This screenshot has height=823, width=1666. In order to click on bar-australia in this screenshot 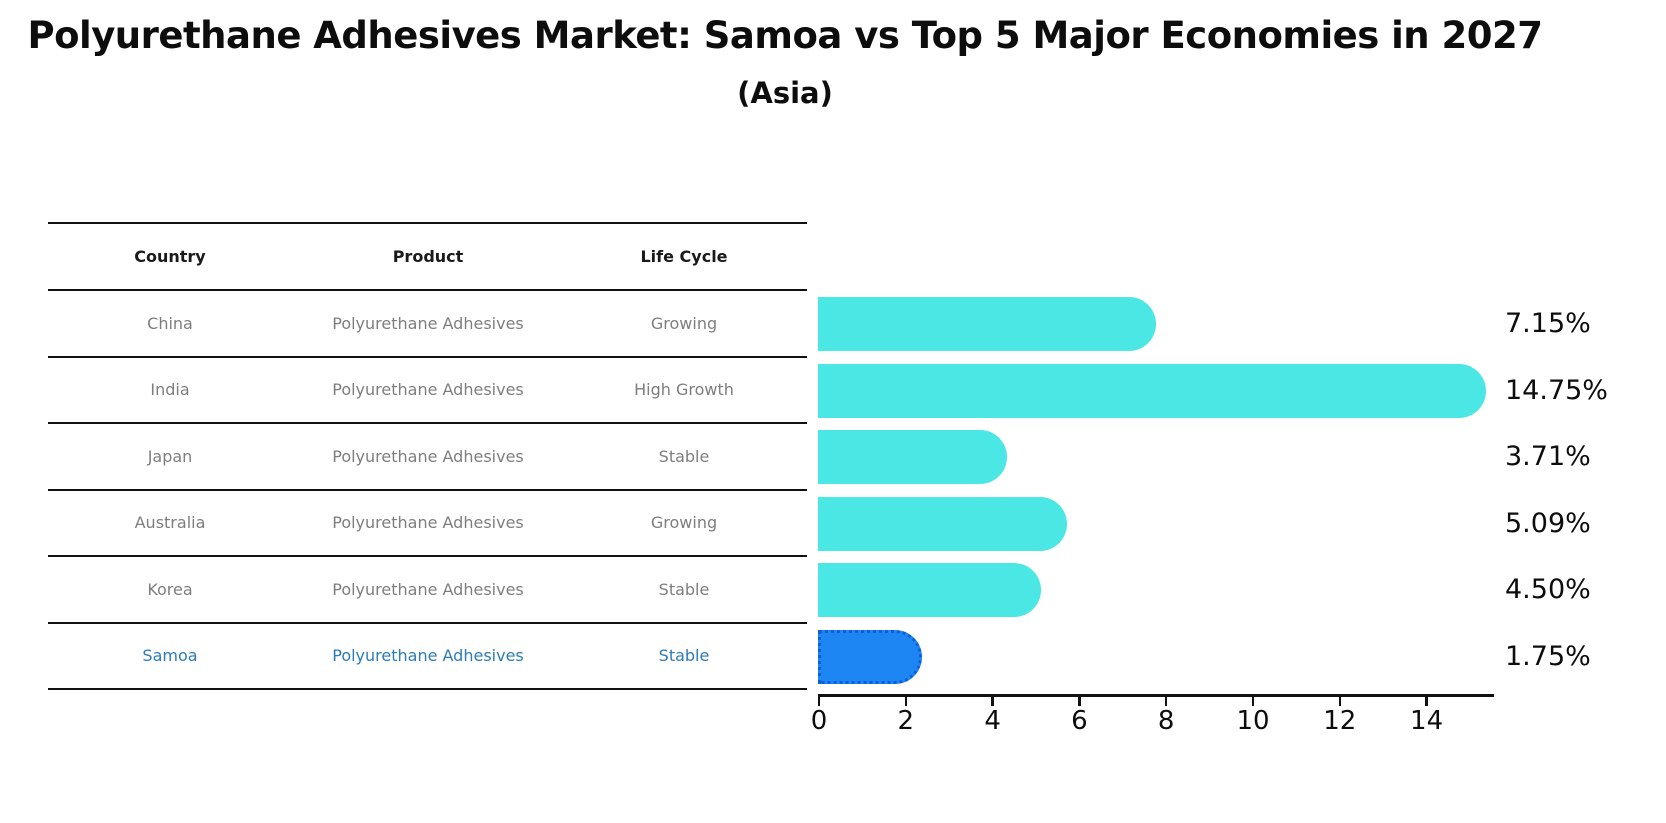, I will do `click(942, 523)`.